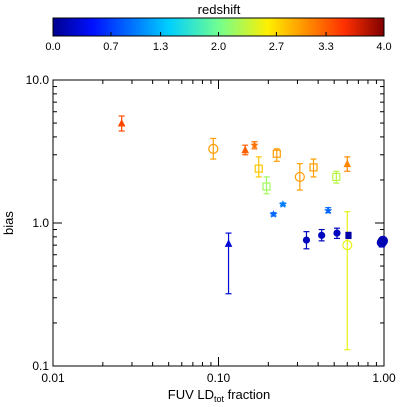 The height and width of the screenshot is (407, 400). I want to click on colorbar-ticks: 0.0 0.7 1.3 2.0 2.7 3.3 4.0, so click(218, 42).